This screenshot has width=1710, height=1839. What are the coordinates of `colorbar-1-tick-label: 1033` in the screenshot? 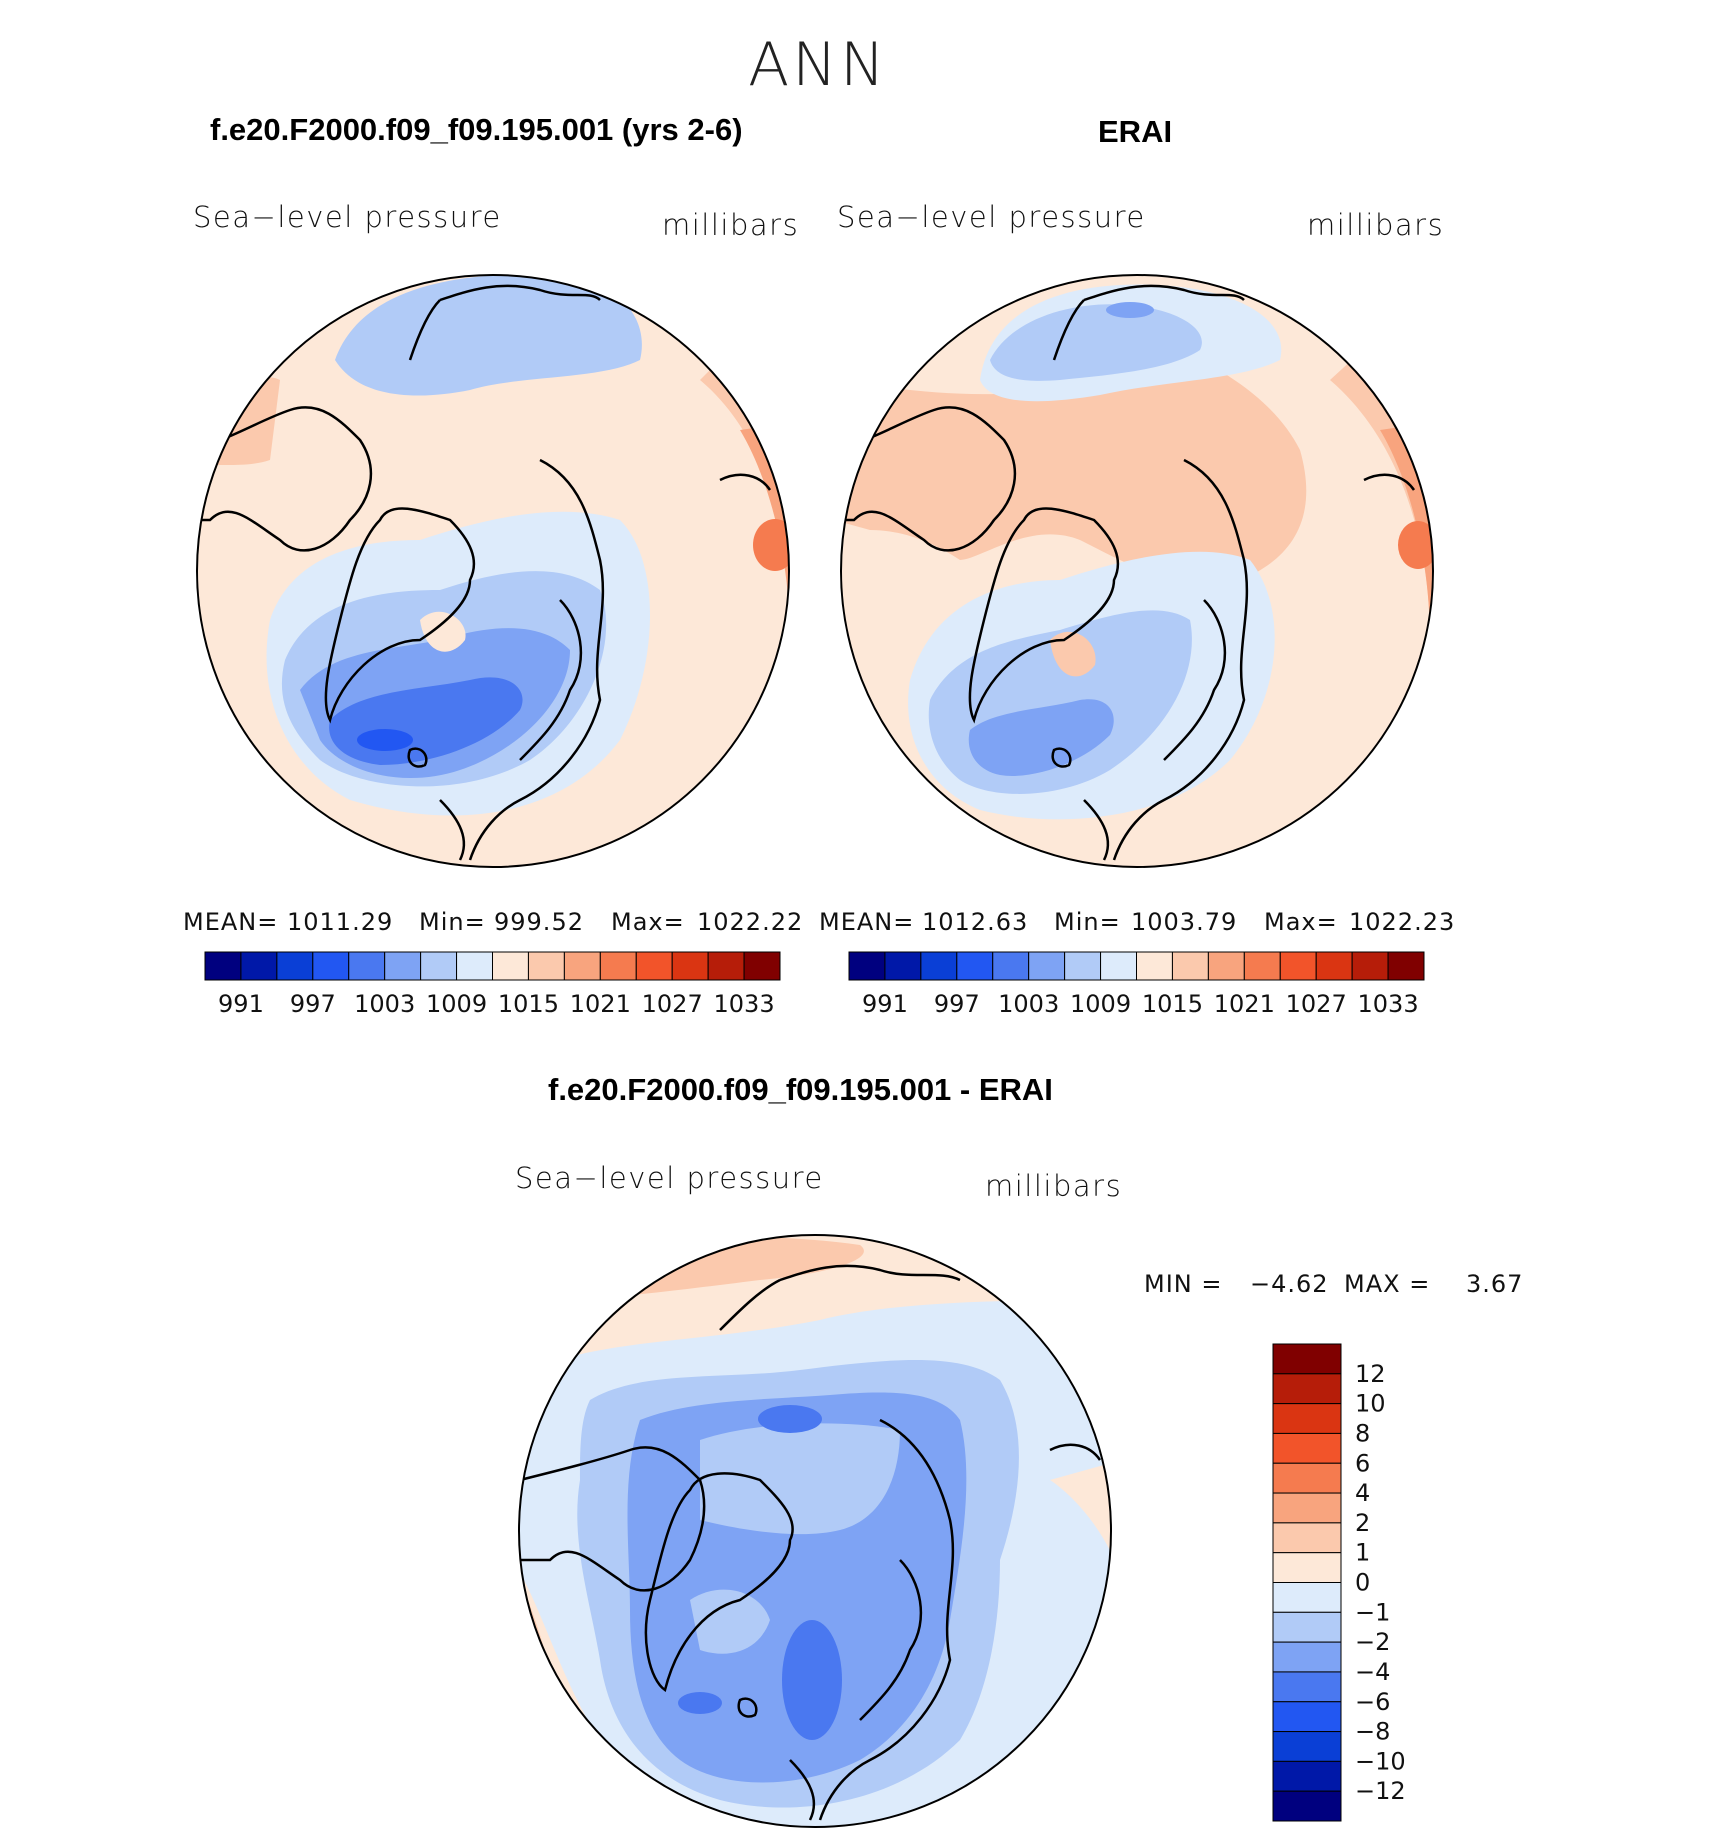 It's located at (744, 1004).